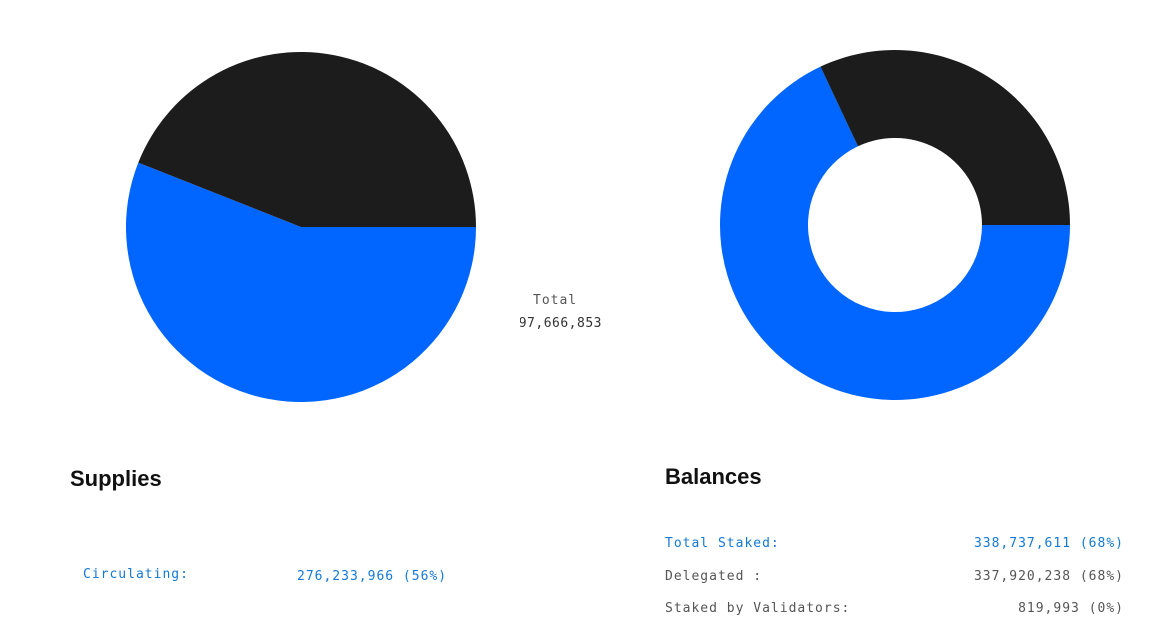  What do you see at coordinates (116, 478) in the screenshot?
I see `supplies-title: Supplies` at bounding box center [116, 478].